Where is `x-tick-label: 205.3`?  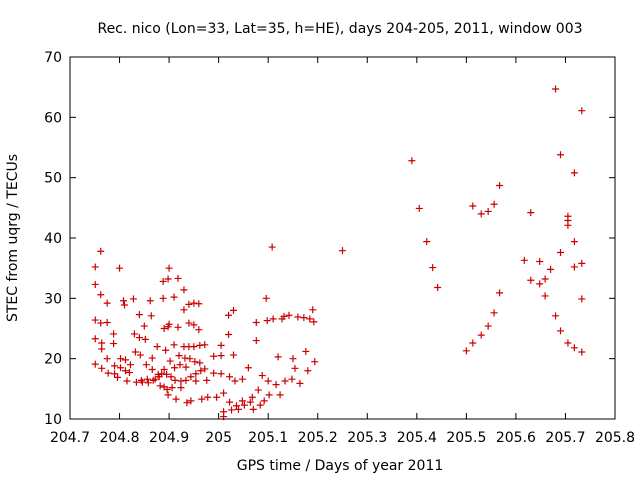
x-tick-label: 205.3 is located at coordinates (367, 438).